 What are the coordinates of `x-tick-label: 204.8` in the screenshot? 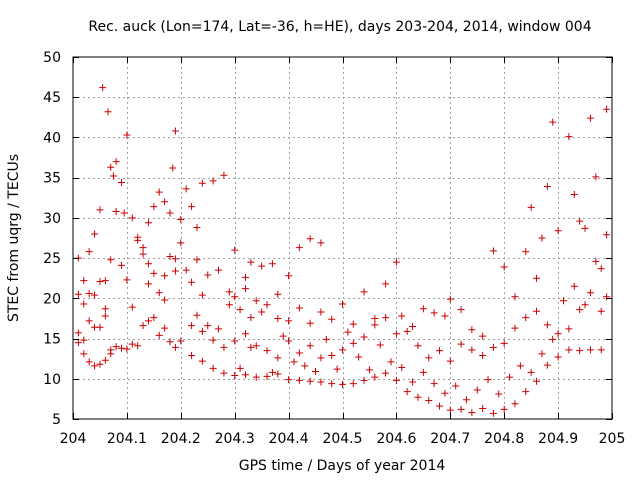 It's located at (504, 439).